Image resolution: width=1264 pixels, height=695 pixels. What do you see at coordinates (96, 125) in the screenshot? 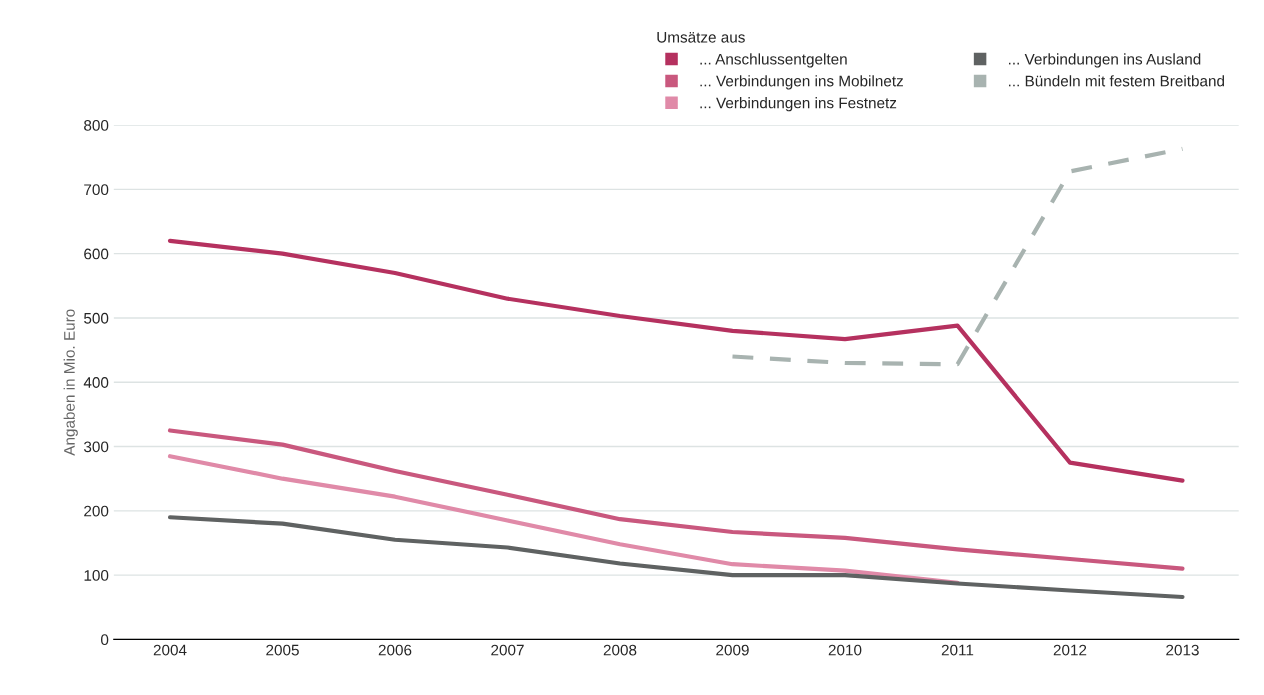
I see `y-tick-label: 800` at bounding box center [96, 125].